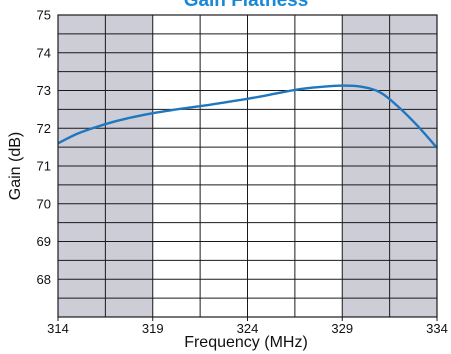 The height and width of the screenshot is (354, 451). I want to click on y-tick-label: 72, so click(44, 128).